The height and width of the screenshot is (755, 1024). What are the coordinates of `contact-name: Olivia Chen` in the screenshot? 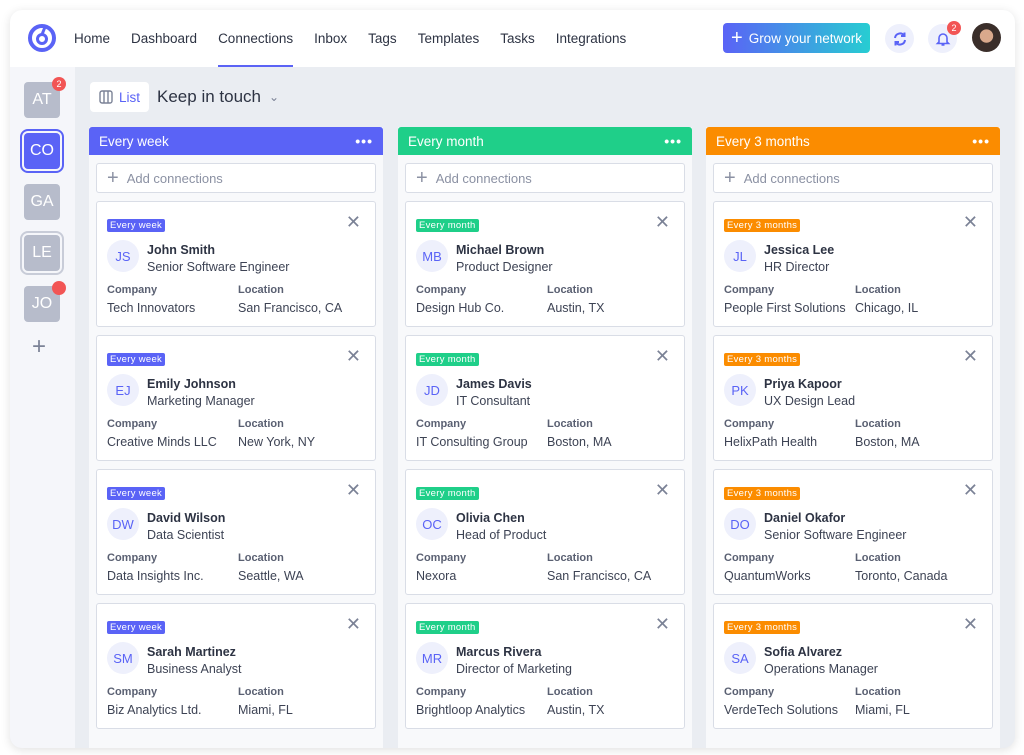 It's located at (490, 518).